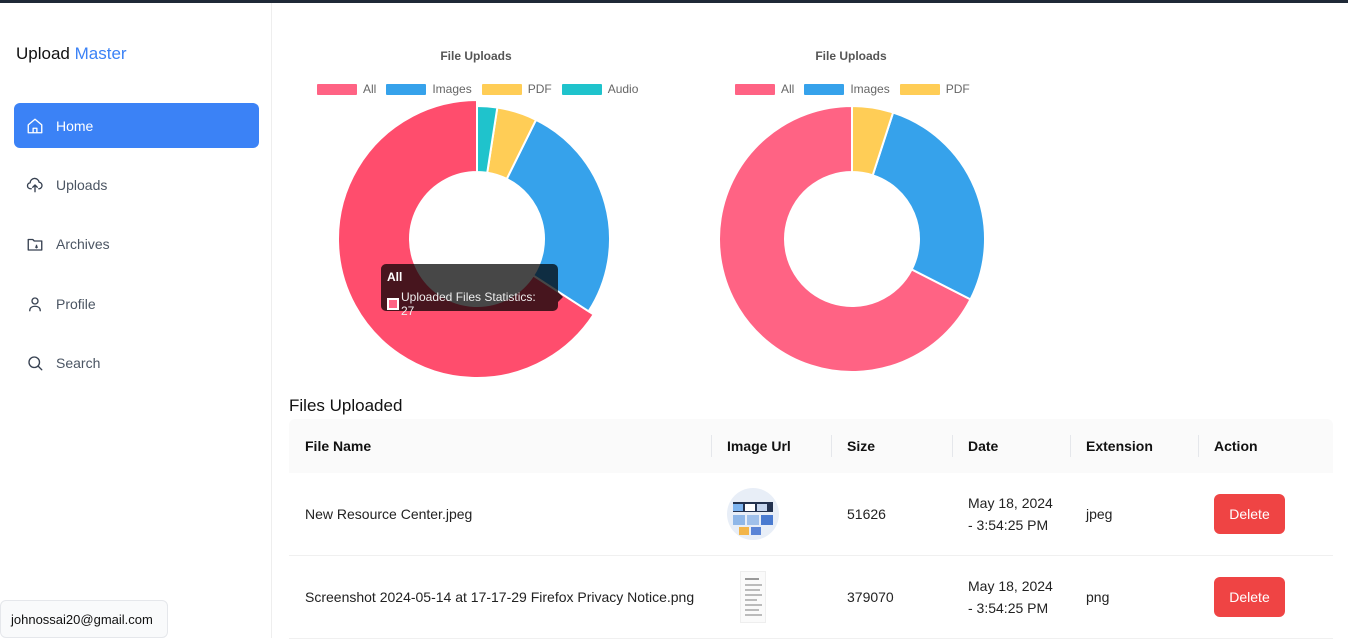  Describe the element at coordinates (476, 56) in the screenshot. I see `chart-1-title: File Uploads` at that location.